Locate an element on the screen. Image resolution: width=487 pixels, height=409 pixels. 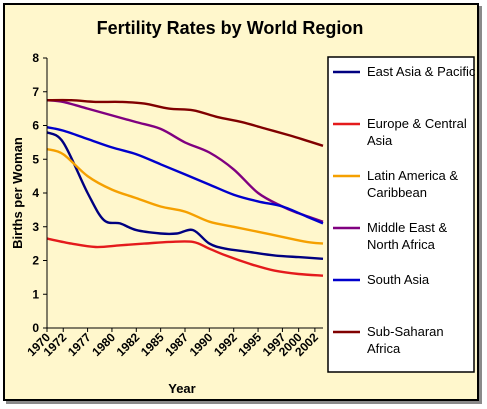
y-axis-title: Births per Woman is located at coordinates (17, 193).